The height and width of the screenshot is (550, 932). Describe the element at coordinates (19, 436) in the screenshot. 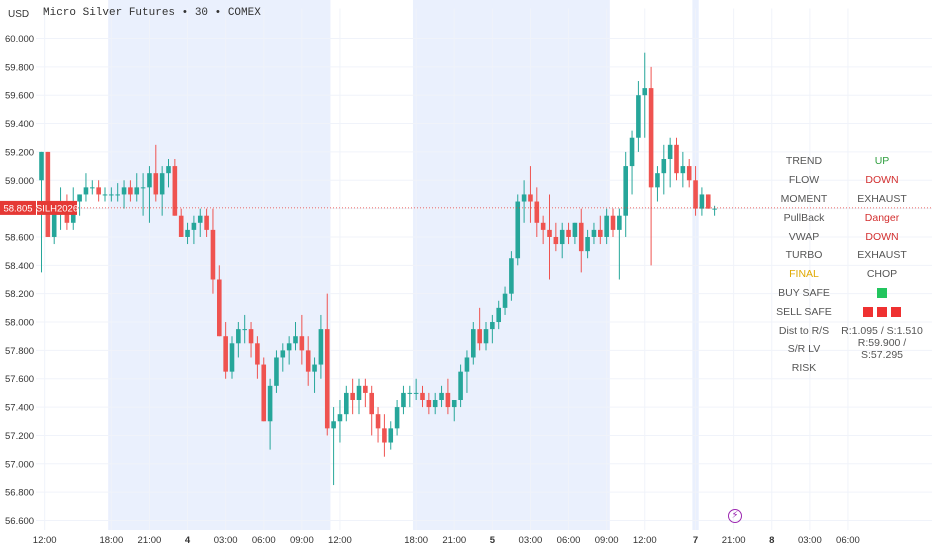

I see `y-tick-label: 57.200` at that location.